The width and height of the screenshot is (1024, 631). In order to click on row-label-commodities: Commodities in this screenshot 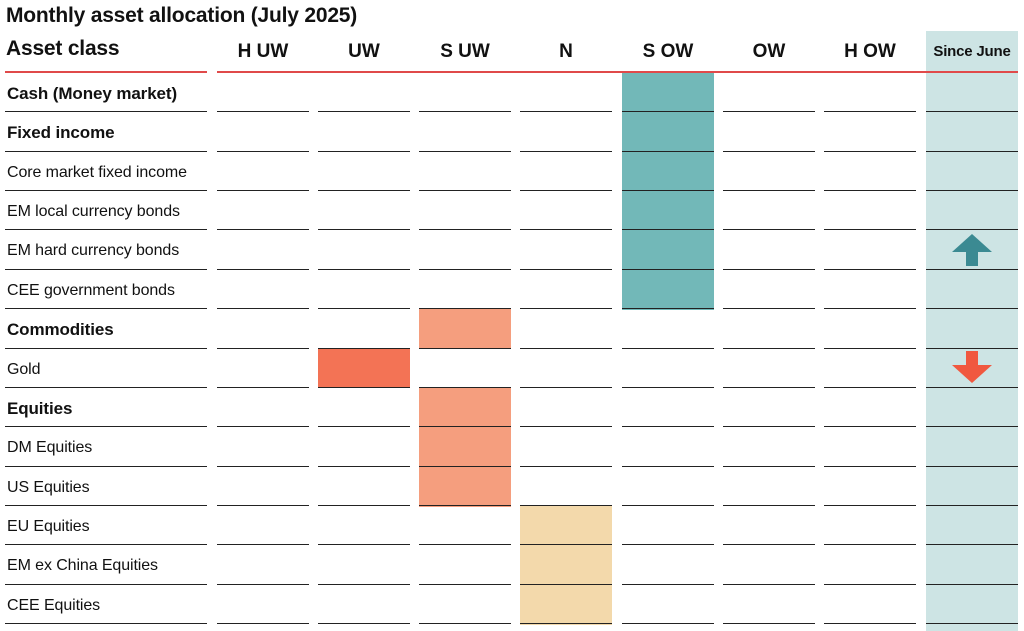, I will do `click(60, 330)`.